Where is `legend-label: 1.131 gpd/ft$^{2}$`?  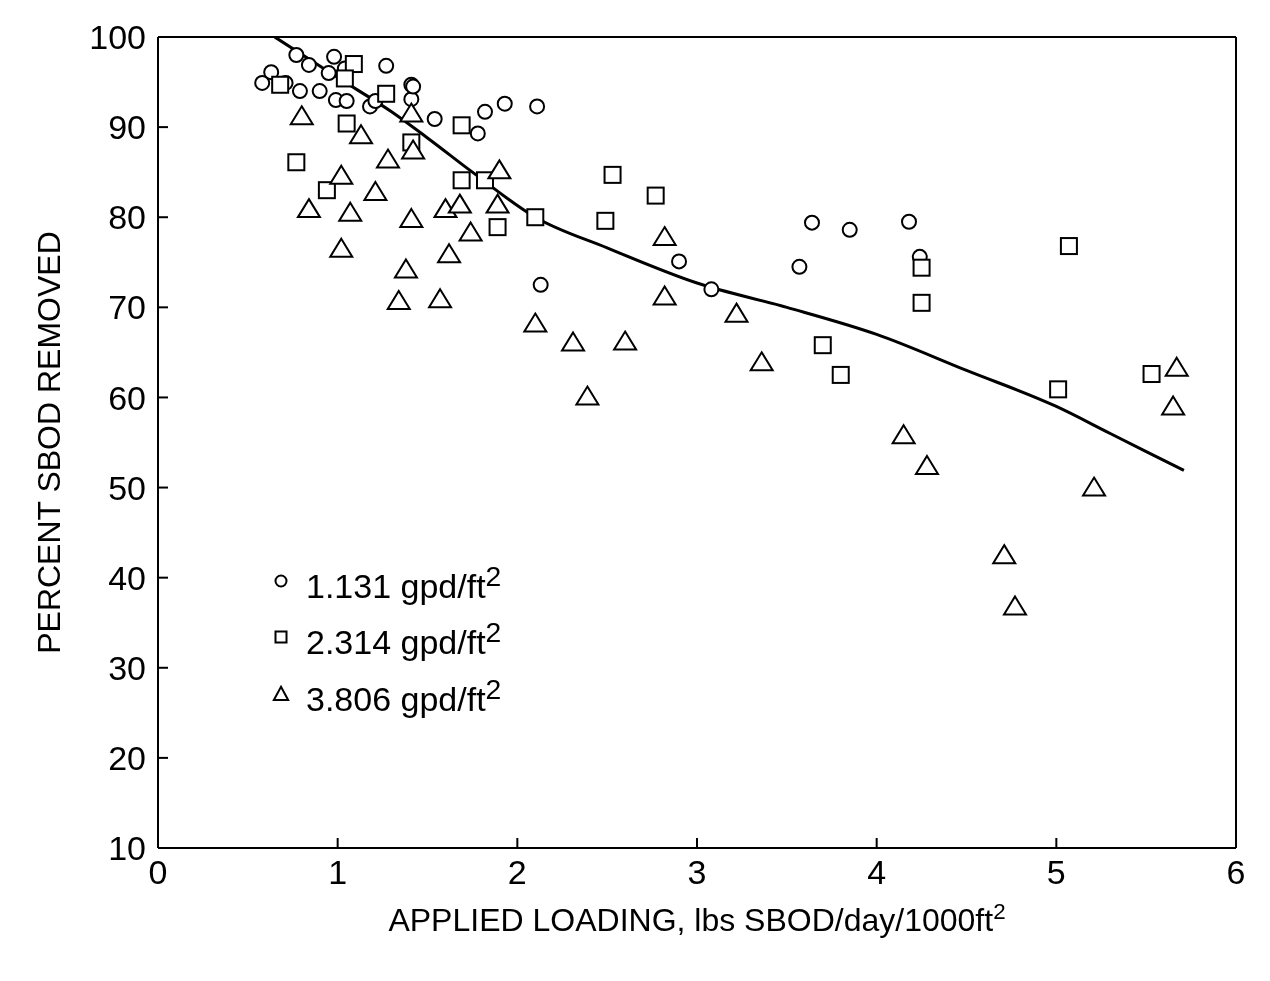
legend-label: 1.131 gpd/ft$^{2}$ is located at coordinates (404, 583).